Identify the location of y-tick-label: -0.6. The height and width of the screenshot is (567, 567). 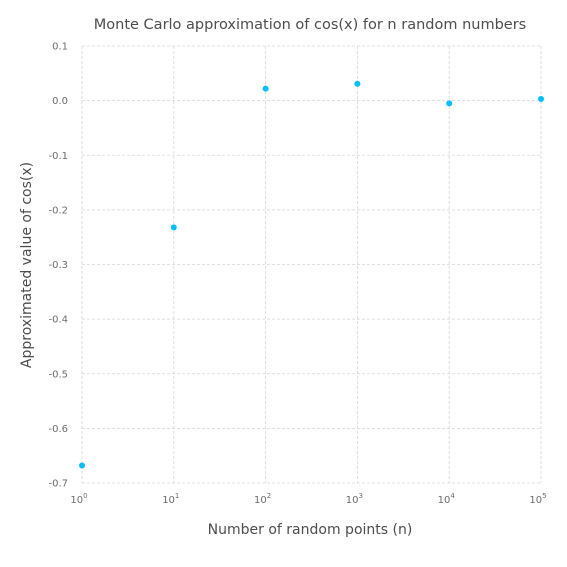
(58, 429).